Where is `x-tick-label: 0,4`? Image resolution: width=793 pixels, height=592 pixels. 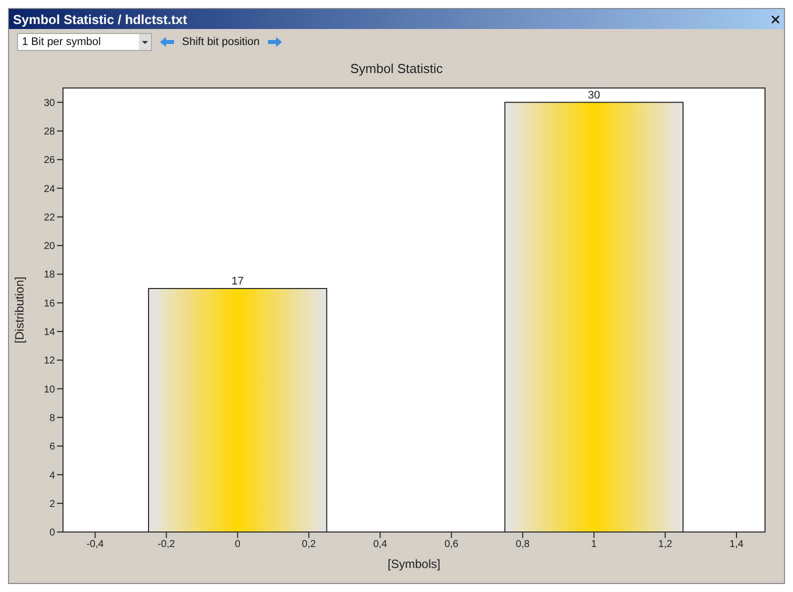 x-tick-label: 0,4 is located at coordinates (380, 544).